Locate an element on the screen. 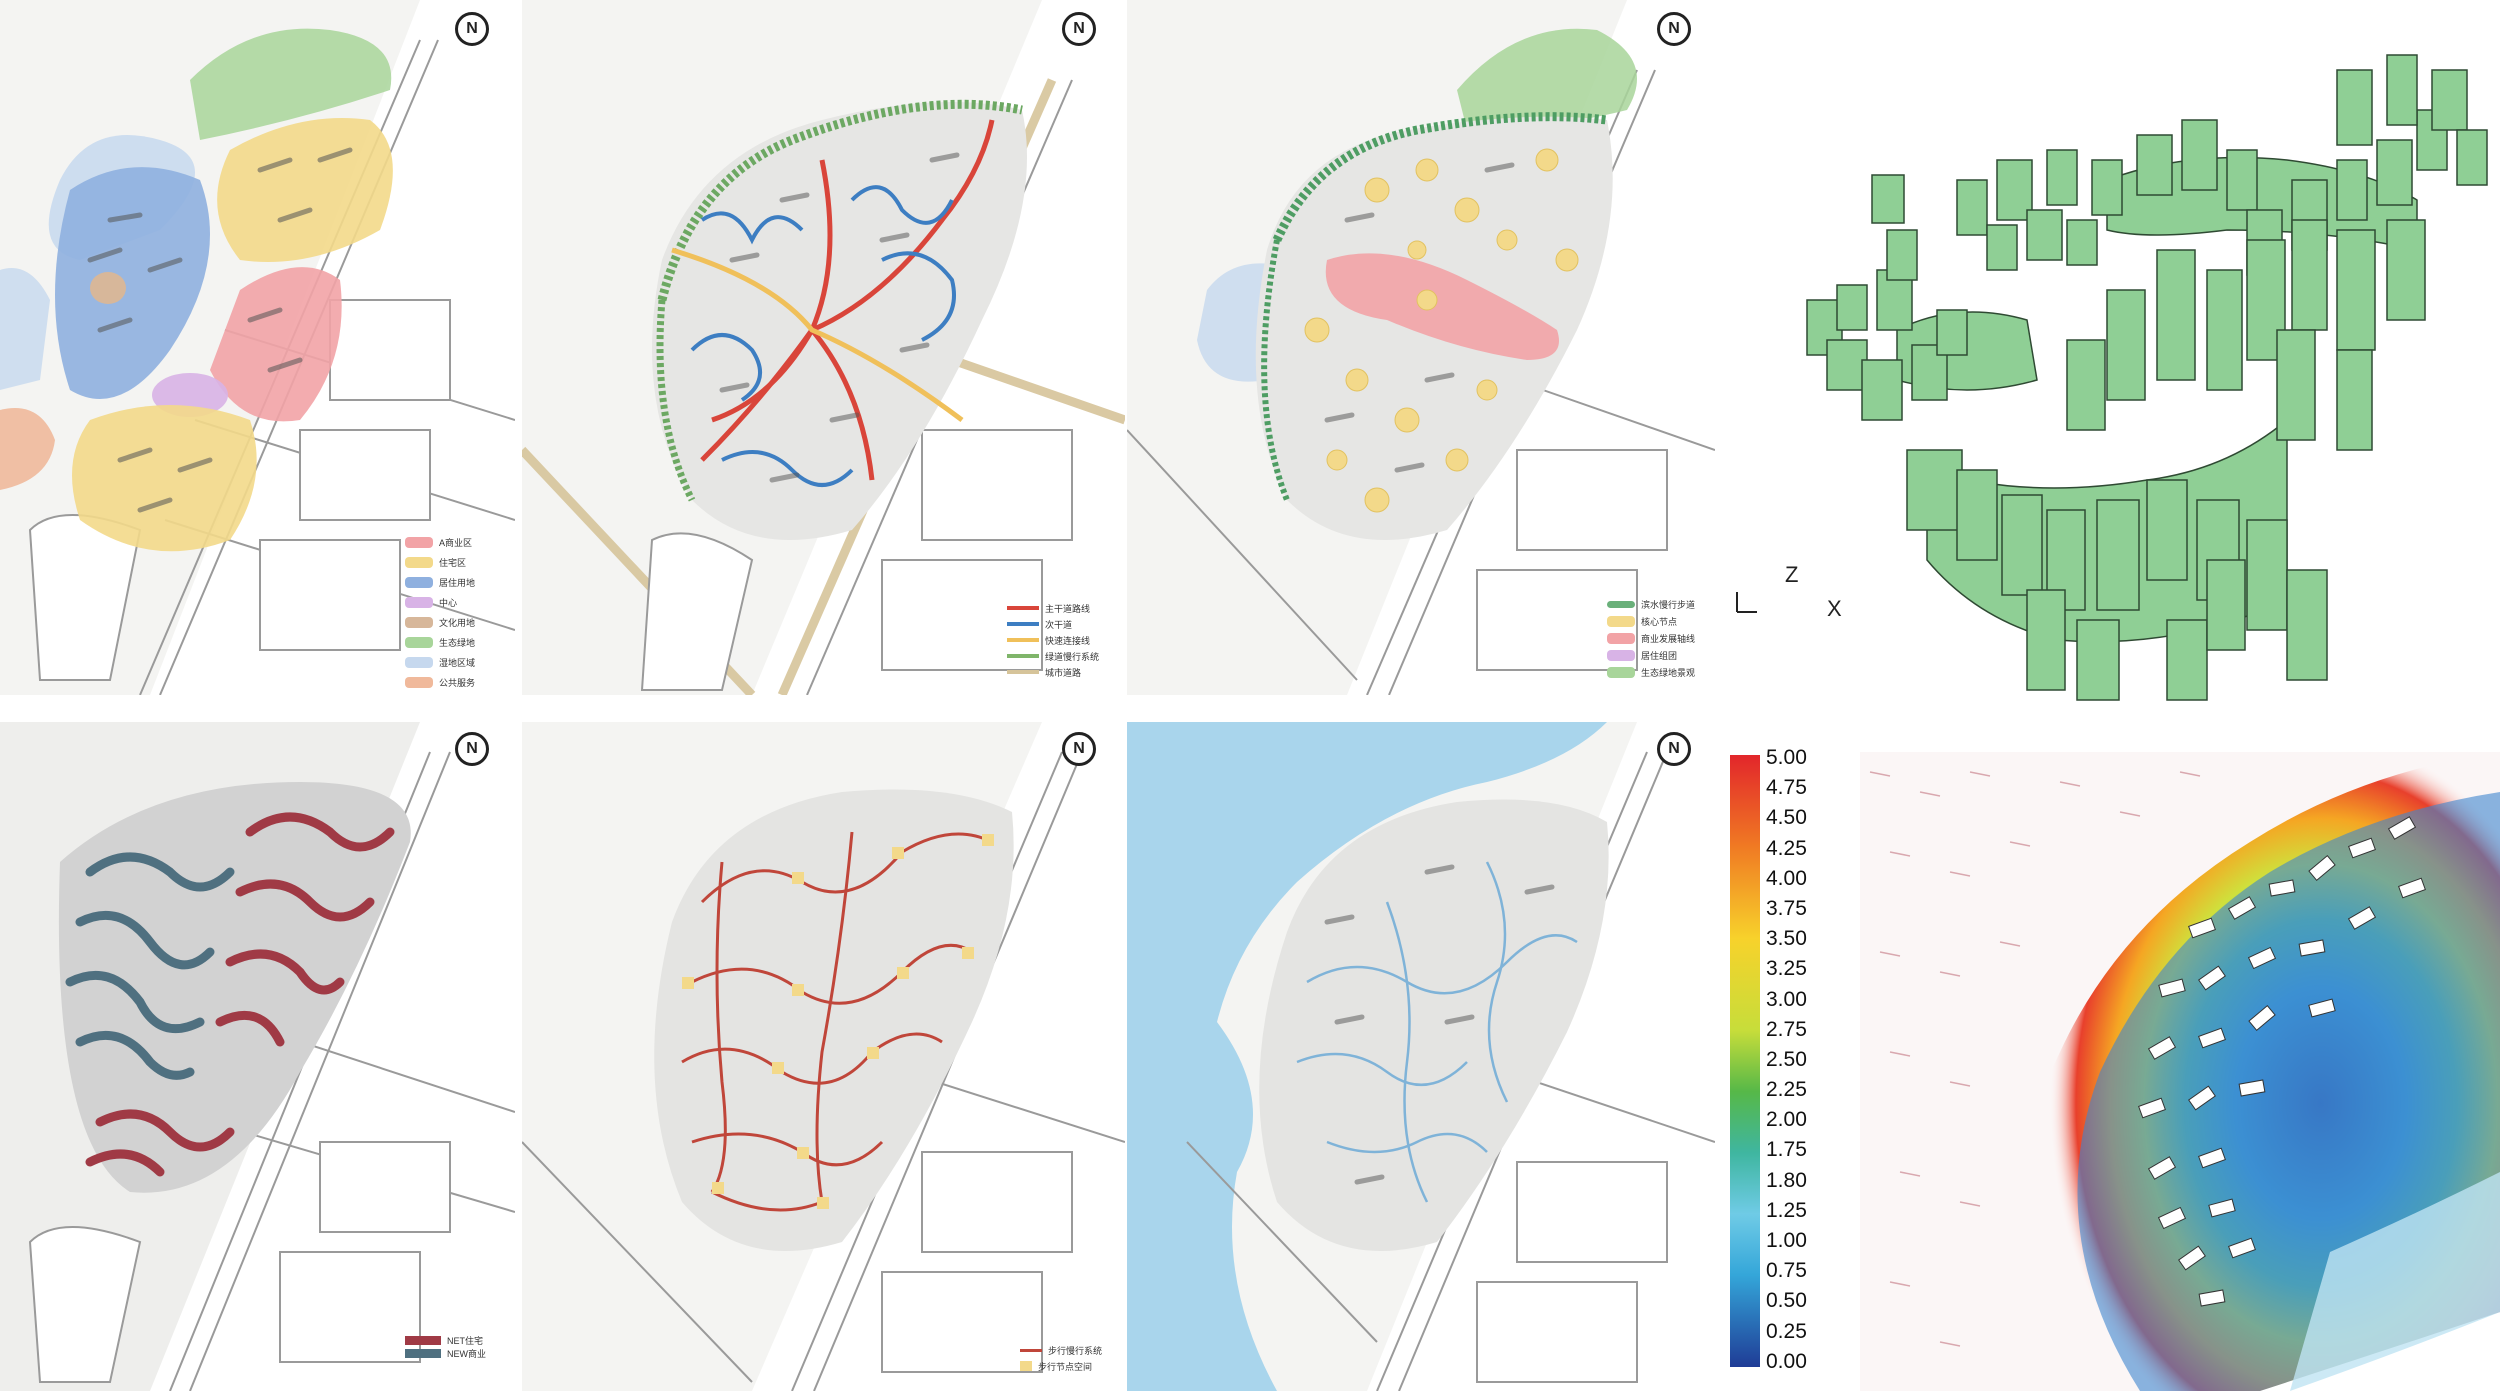 The image size is (2500, 1391). building-3d-model is located at coordinates (2112, 377).